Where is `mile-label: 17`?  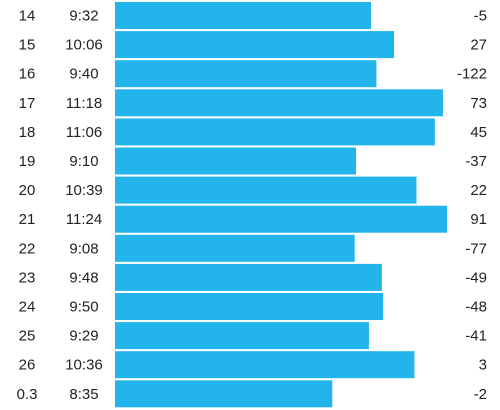 mile-label: 17 is located at coordinates (27, 103).